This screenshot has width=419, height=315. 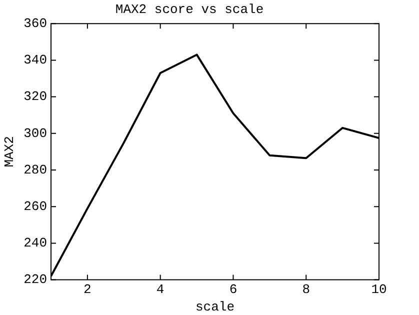 I want to click on y-tick-label: 360, so click(x=36, y=24).